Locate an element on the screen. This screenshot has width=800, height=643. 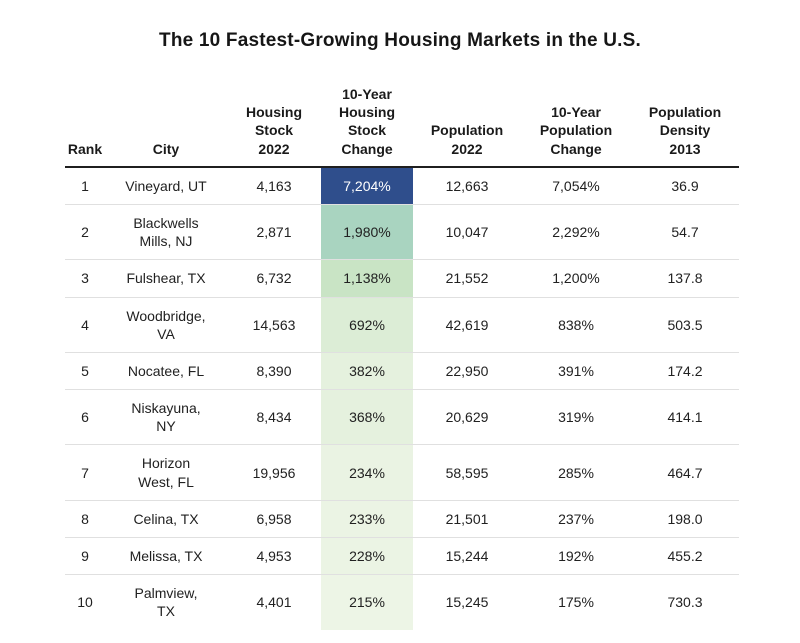
population-cell: 22,950 is located at coordinates (467, 371).